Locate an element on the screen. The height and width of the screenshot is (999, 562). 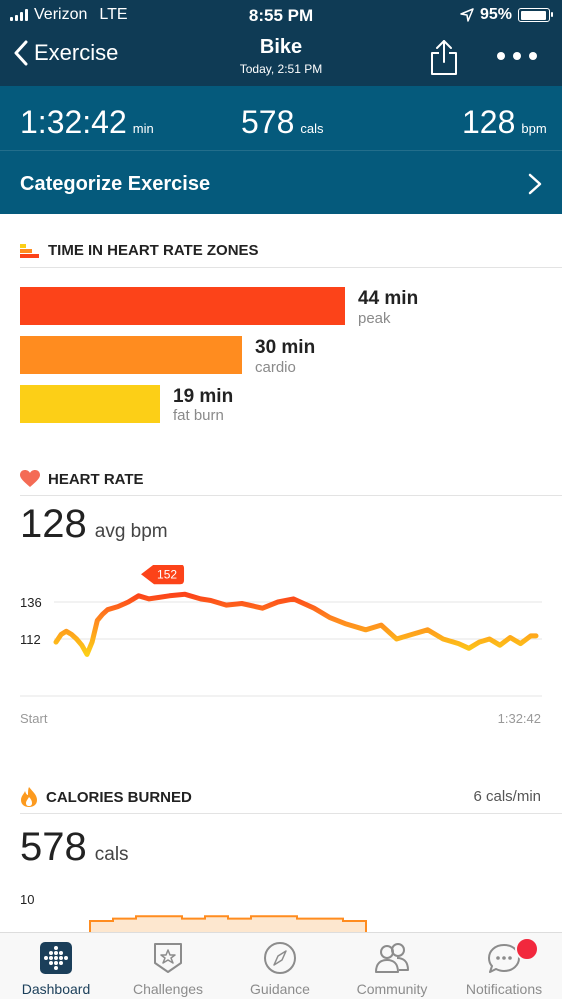
heart-rate-line is located at coordinates (296, 624).